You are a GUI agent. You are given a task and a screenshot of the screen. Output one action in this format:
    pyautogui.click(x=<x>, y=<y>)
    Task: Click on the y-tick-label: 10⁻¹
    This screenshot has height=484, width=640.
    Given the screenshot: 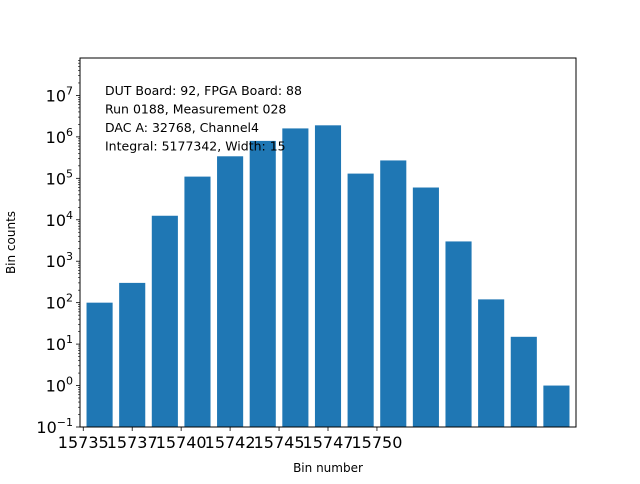 What is the action you would take?
    pyautogui.click(x=54, y=426)
    